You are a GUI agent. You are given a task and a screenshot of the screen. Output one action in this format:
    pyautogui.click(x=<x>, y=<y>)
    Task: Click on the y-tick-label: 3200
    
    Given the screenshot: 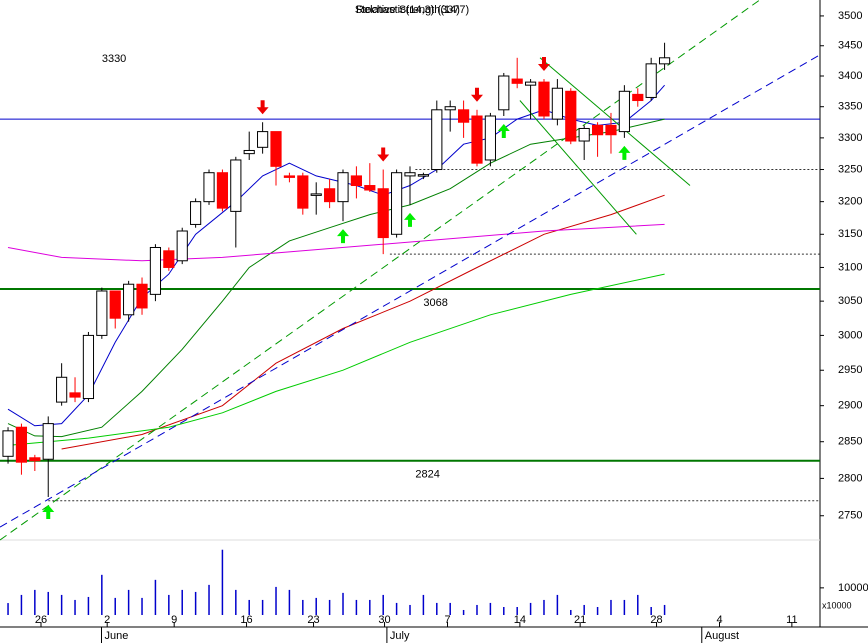 What is the action you would take?
    pyautogui.click(x=850, y=202)
    